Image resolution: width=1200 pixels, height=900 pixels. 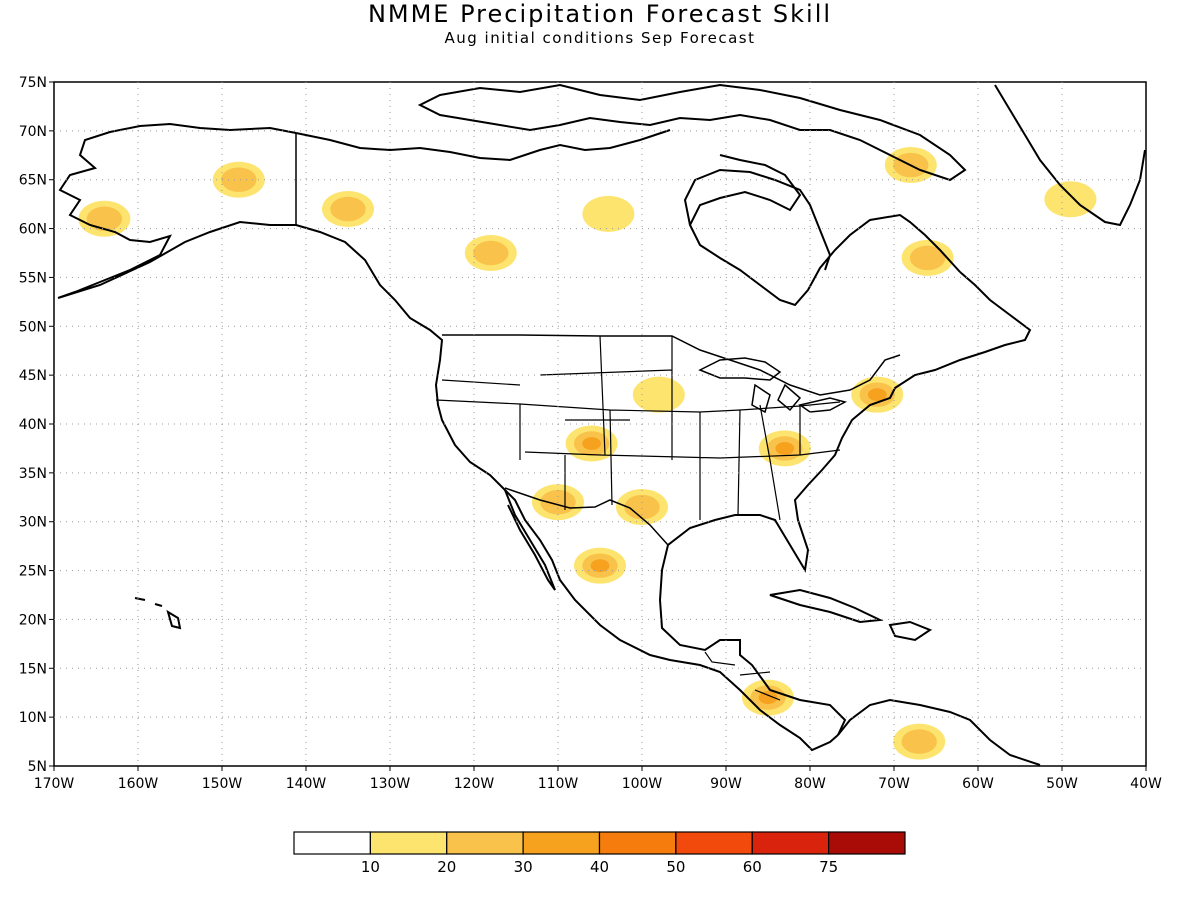 What do you see at coordinates (600, 14) in the screenshot?
I see `map-title: NMME Precipitation Forecast Skill` at bounding box center [600, 14].